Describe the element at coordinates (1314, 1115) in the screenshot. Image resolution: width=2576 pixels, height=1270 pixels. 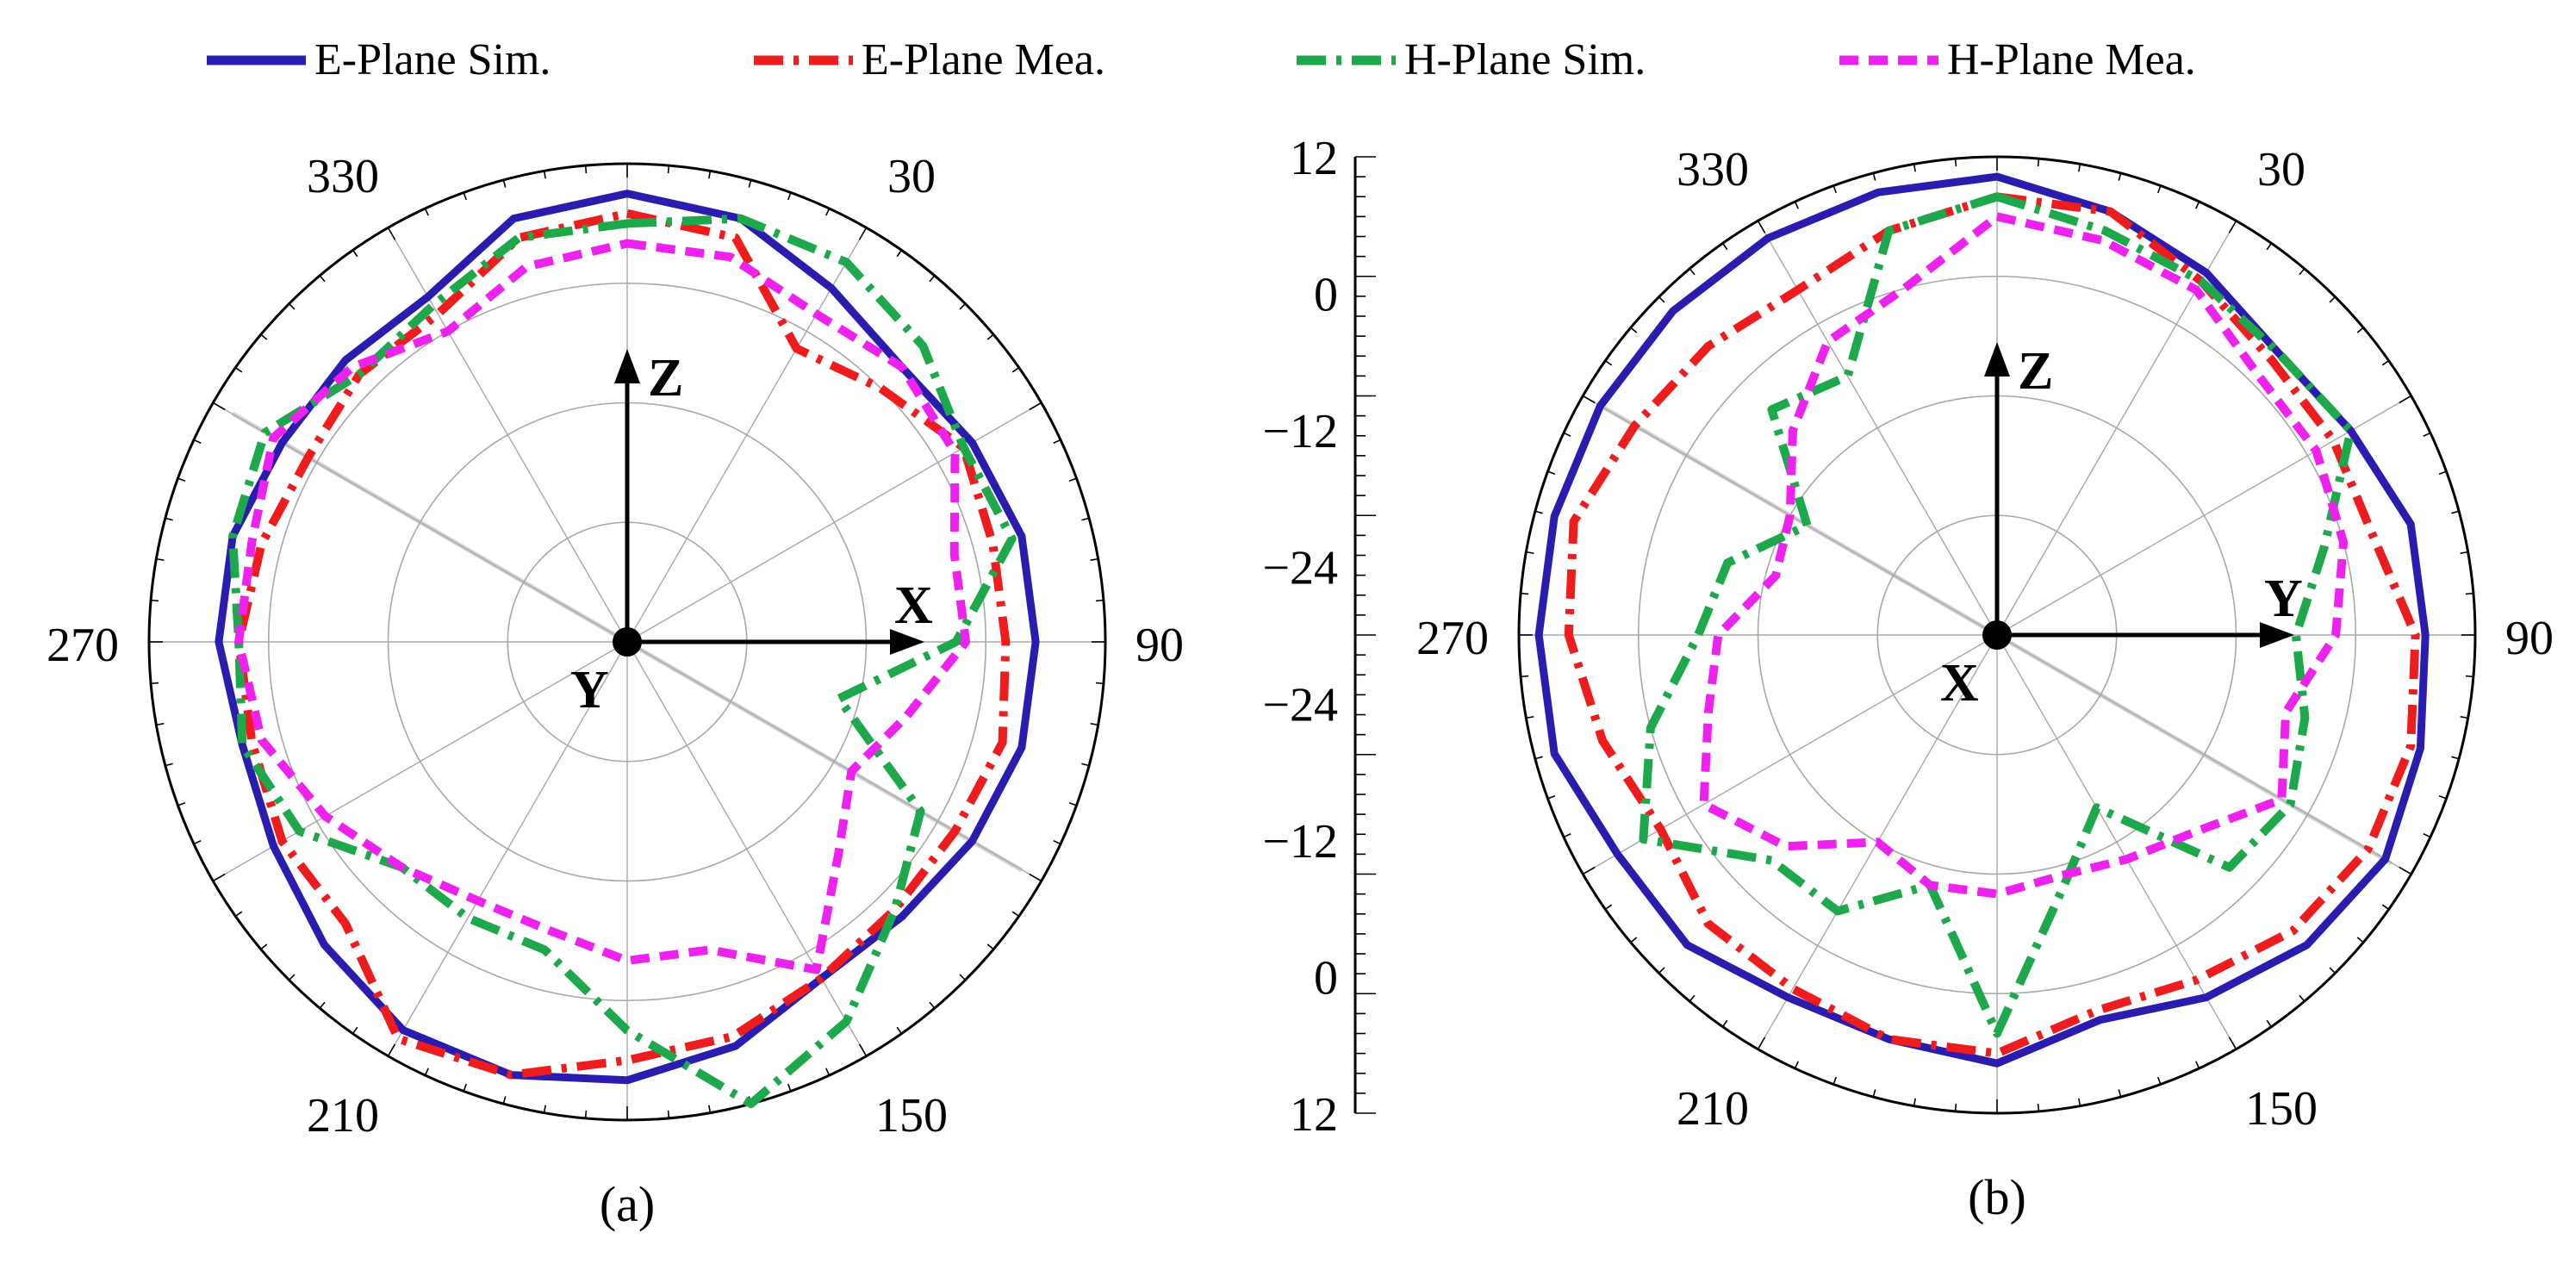
I see `scale-label: 12` at that location.